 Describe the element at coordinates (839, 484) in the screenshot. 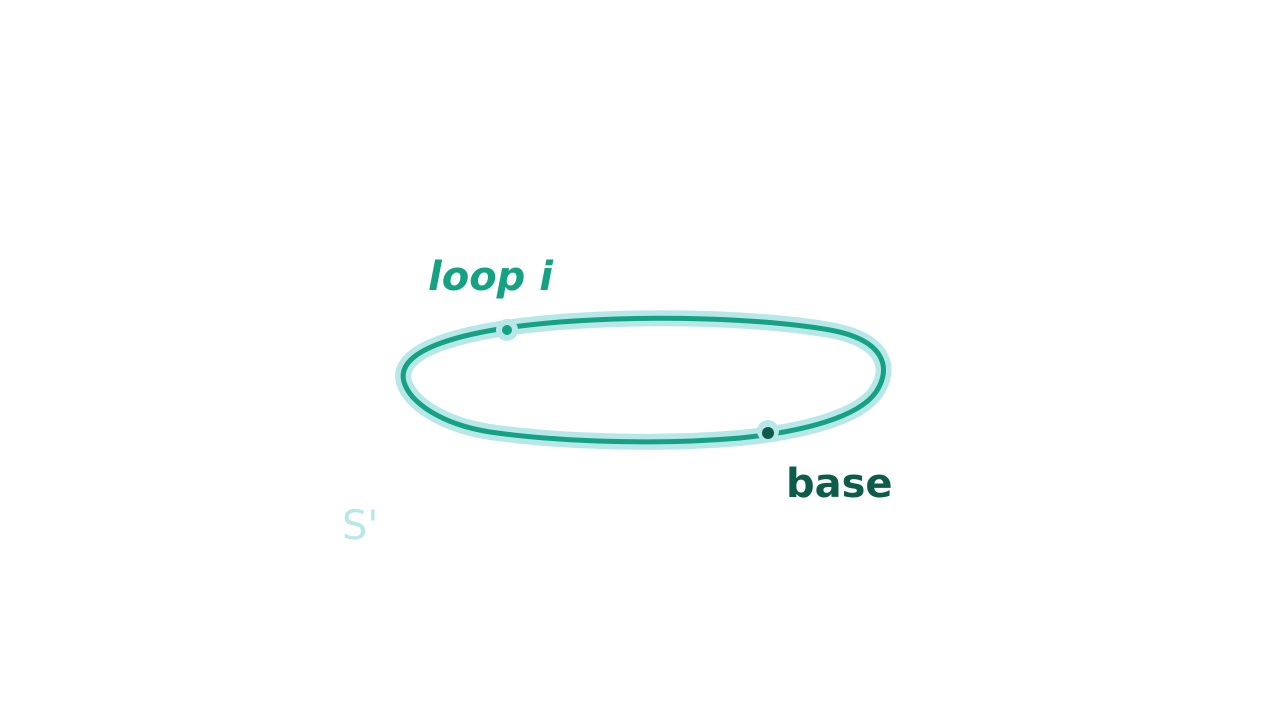

I see `base-label: base` at that location.